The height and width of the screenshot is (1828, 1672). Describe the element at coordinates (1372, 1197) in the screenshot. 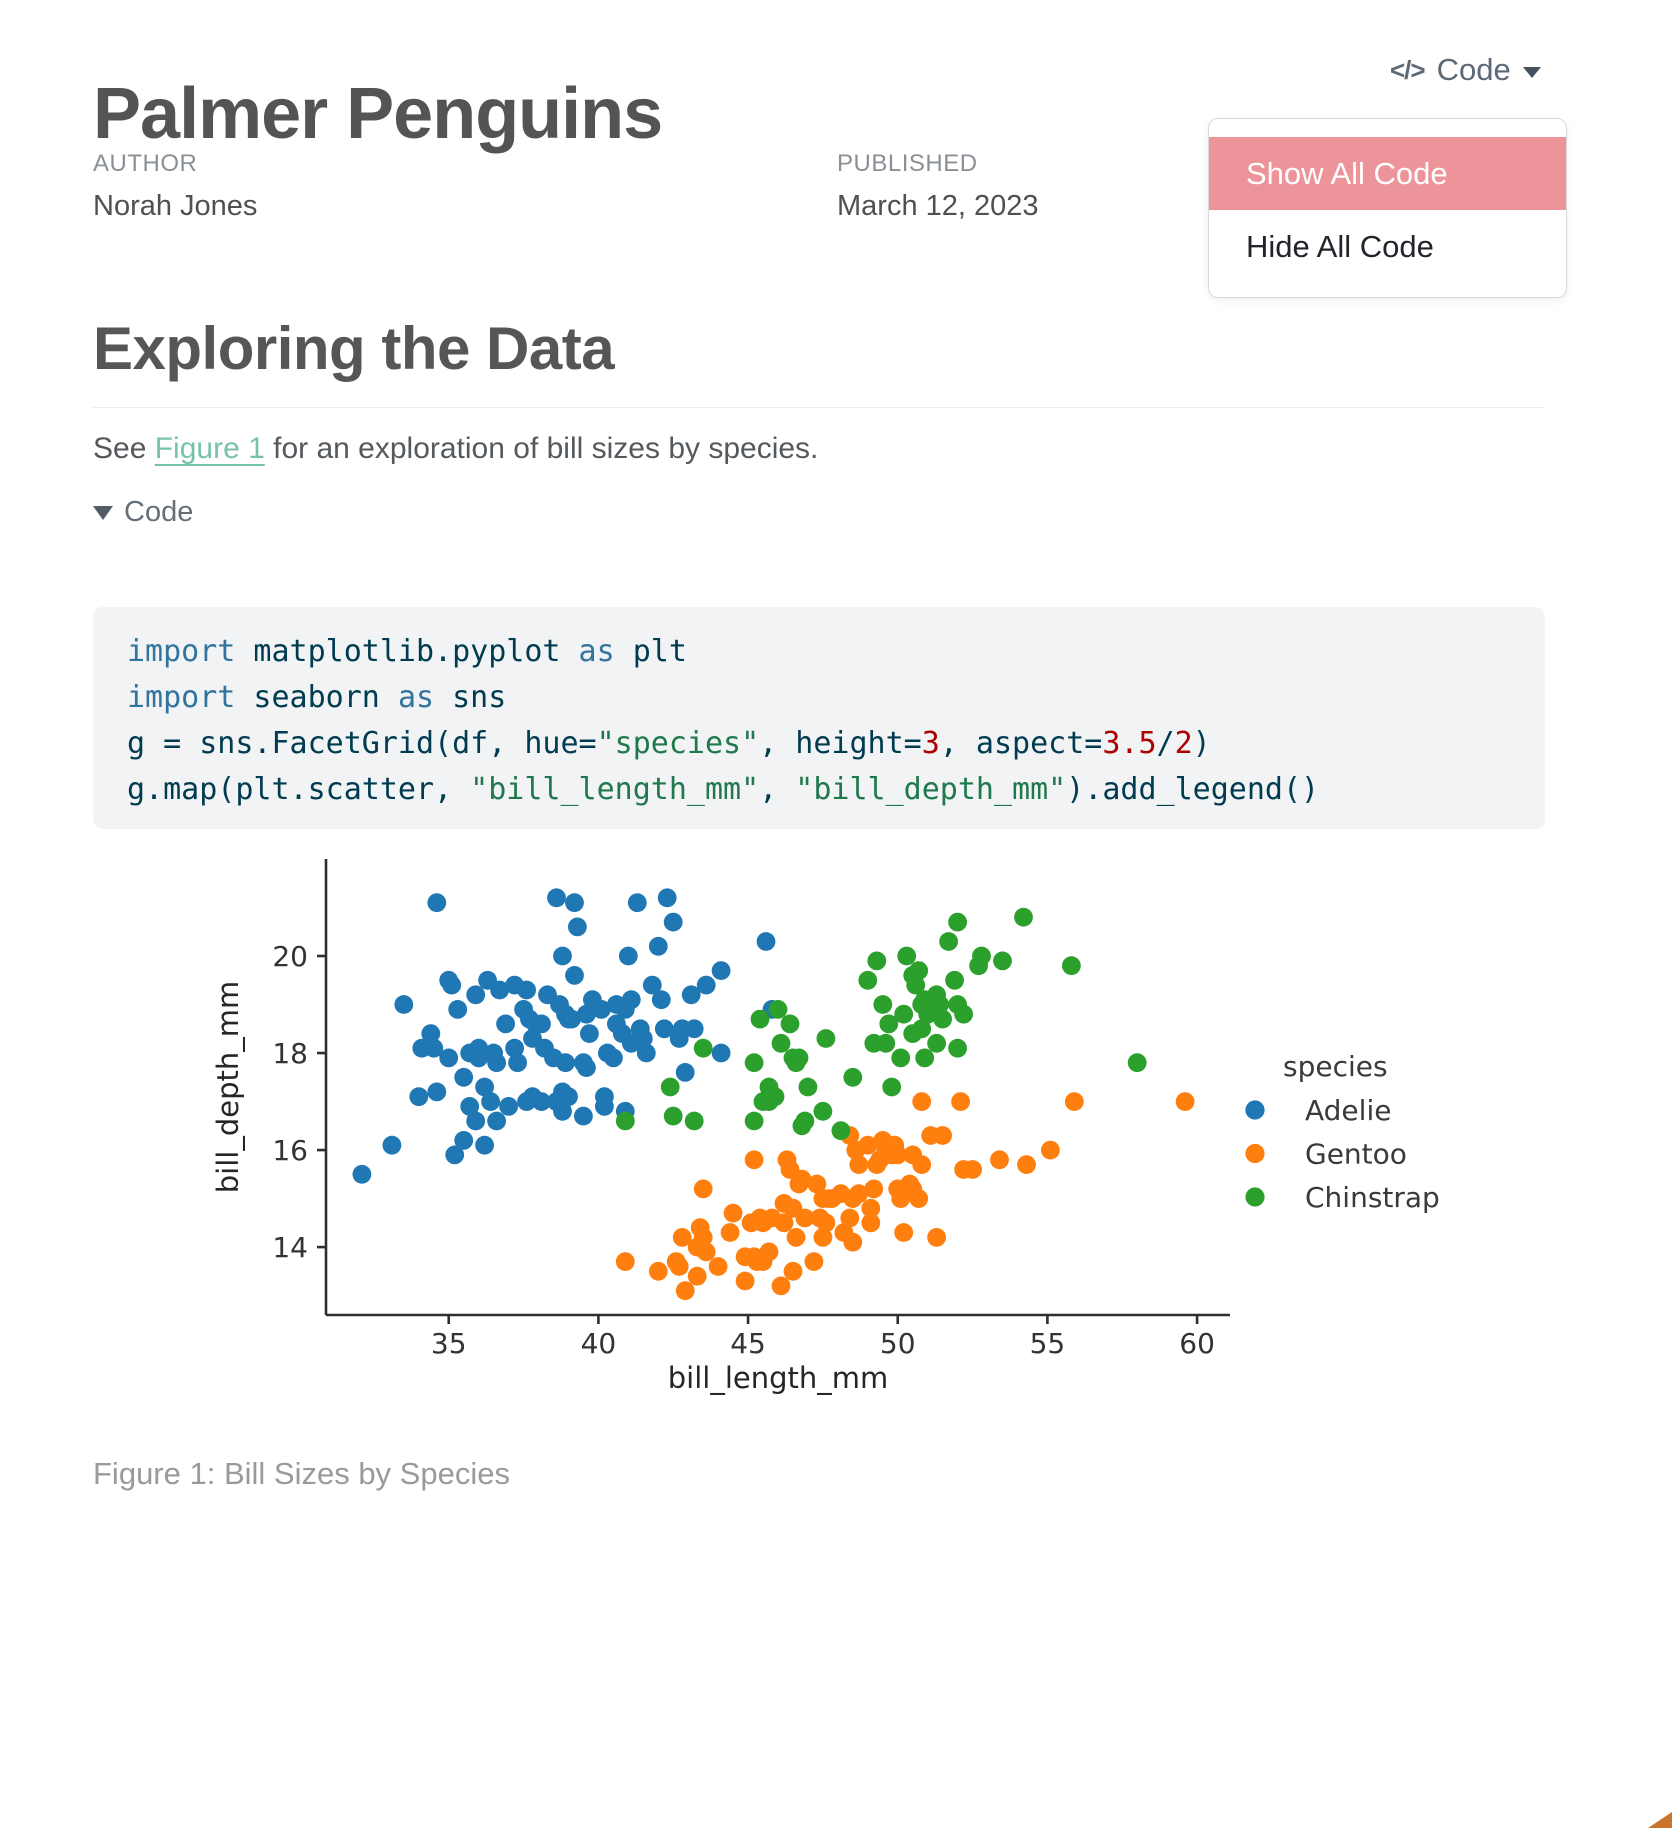

I see `legend-label-chinstrap: Chinstrap` at that location.